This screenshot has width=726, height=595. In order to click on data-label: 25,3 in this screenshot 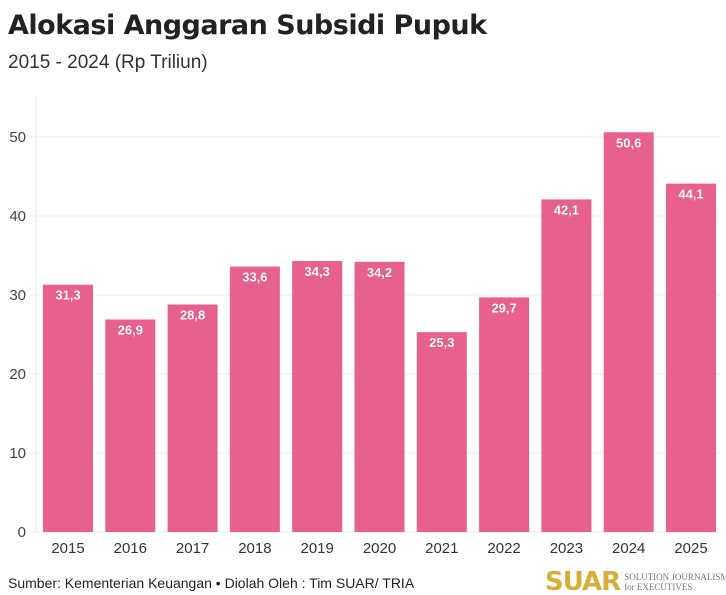, I will do `click(441, 342)`.